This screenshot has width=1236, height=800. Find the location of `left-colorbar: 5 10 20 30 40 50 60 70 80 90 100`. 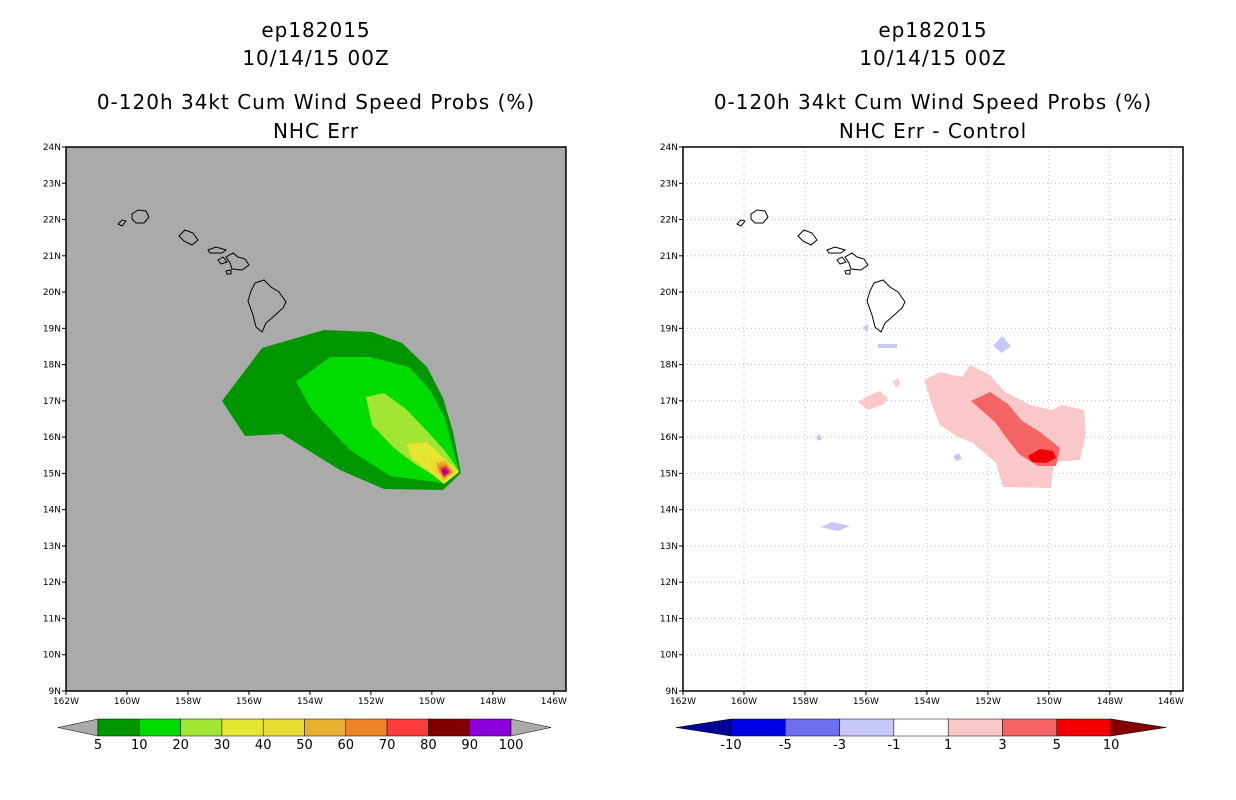

left-colorbar: 5 10 20 30 40 50 60 70 80 90 100 is located at coordinates (304, 735).